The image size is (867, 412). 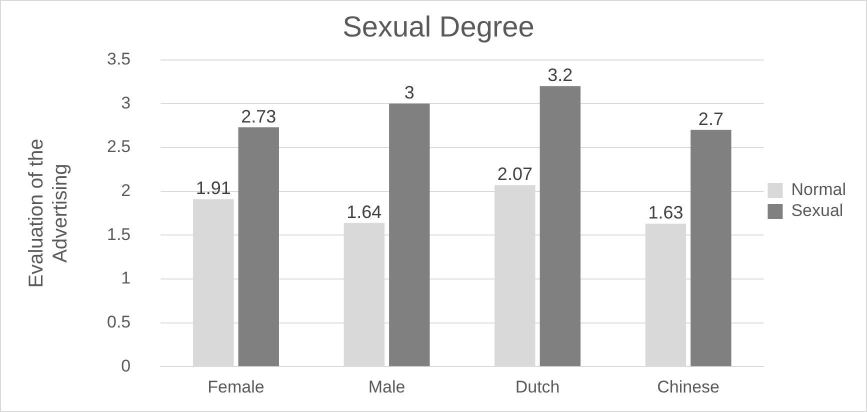 What do you see at coordinates (364, 212) in the screenshot?
I see `data-label: 1.64` at bounding box center [364, 212].